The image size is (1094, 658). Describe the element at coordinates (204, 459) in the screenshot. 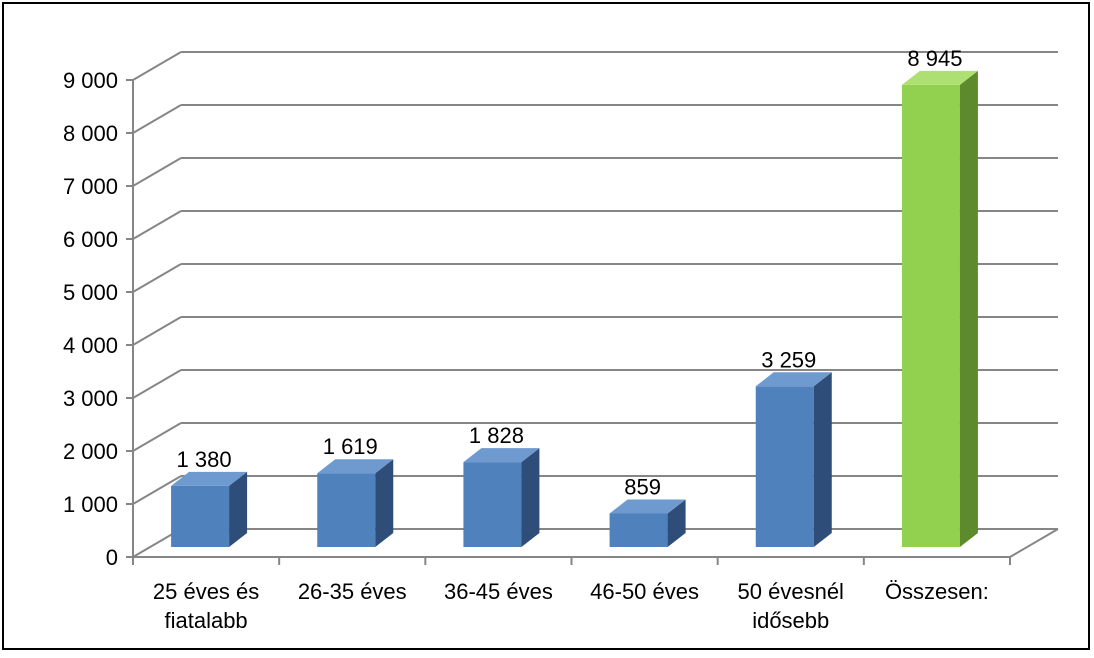

I see `data-label: 1 380` at that location.